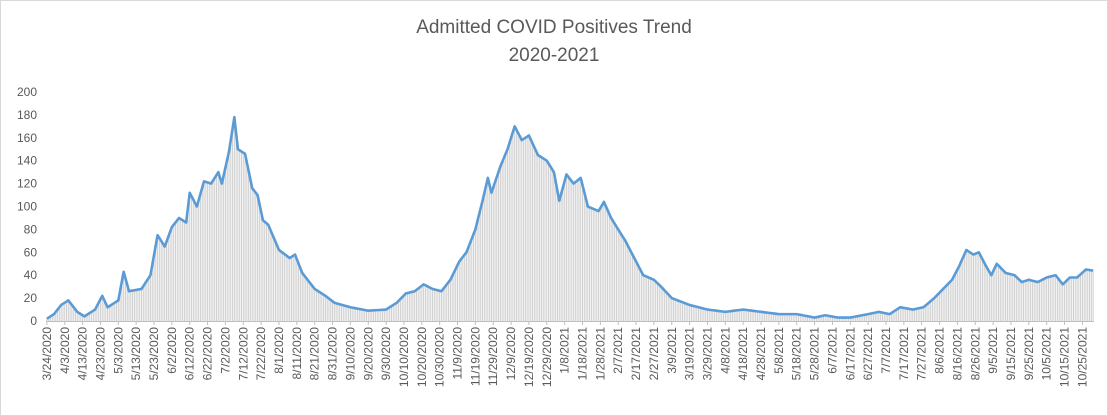  Describe the element at coordinates (27, 207) in the screenshot. I see `y-tick-label: 100` at that location.